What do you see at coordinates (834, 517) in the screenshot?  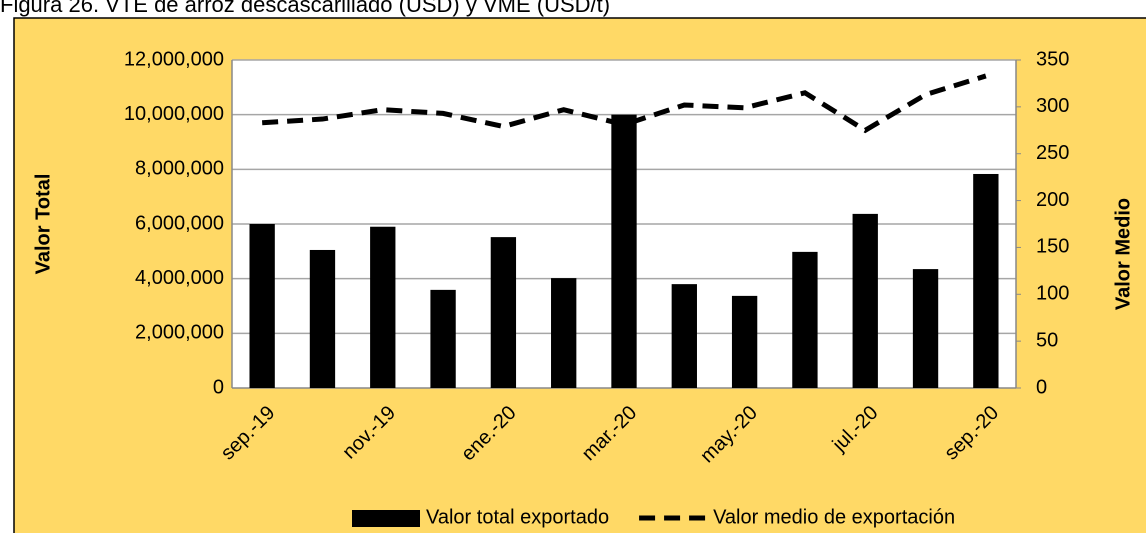 I see `legend-label: Valor medio de exportación` at bounding box center [834, 517].